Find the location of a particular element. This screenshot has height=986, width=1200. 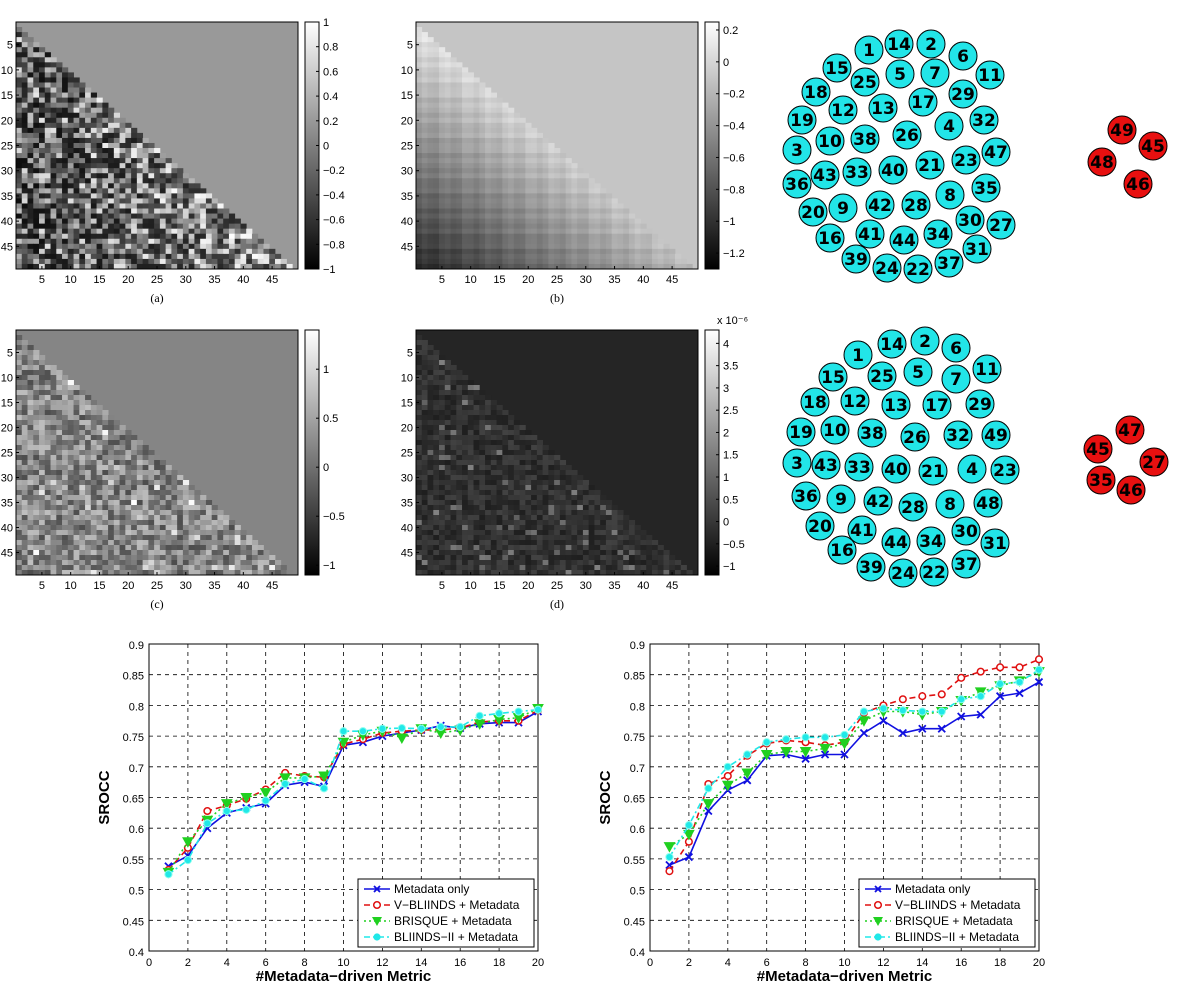

x-tick-label: 35 is located at coordinates (214, 586).